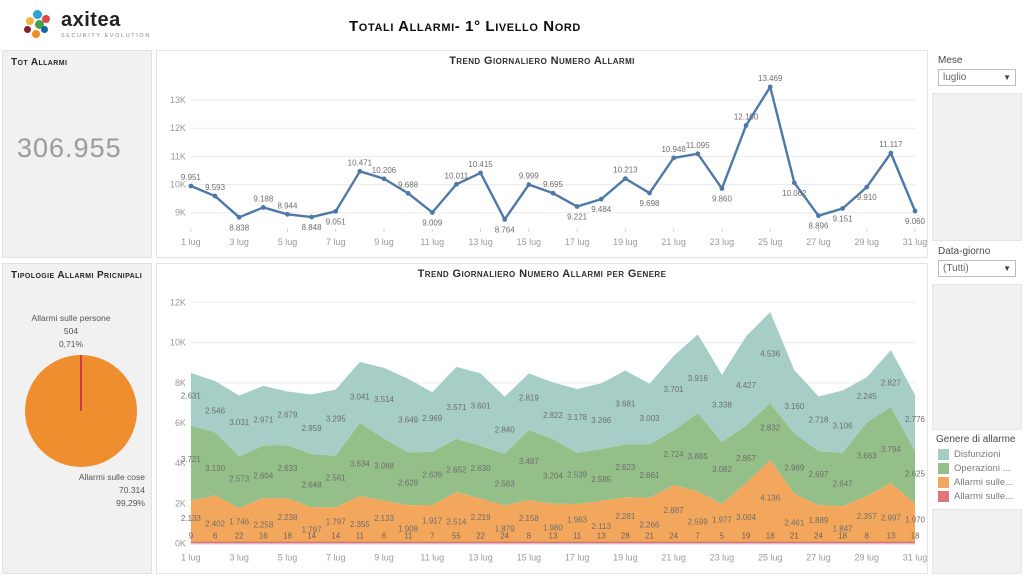  What do you see at coordinates (263, 525) in the screenshot?
I see `svg-text: 2.258` at bounding box center [263, 525].